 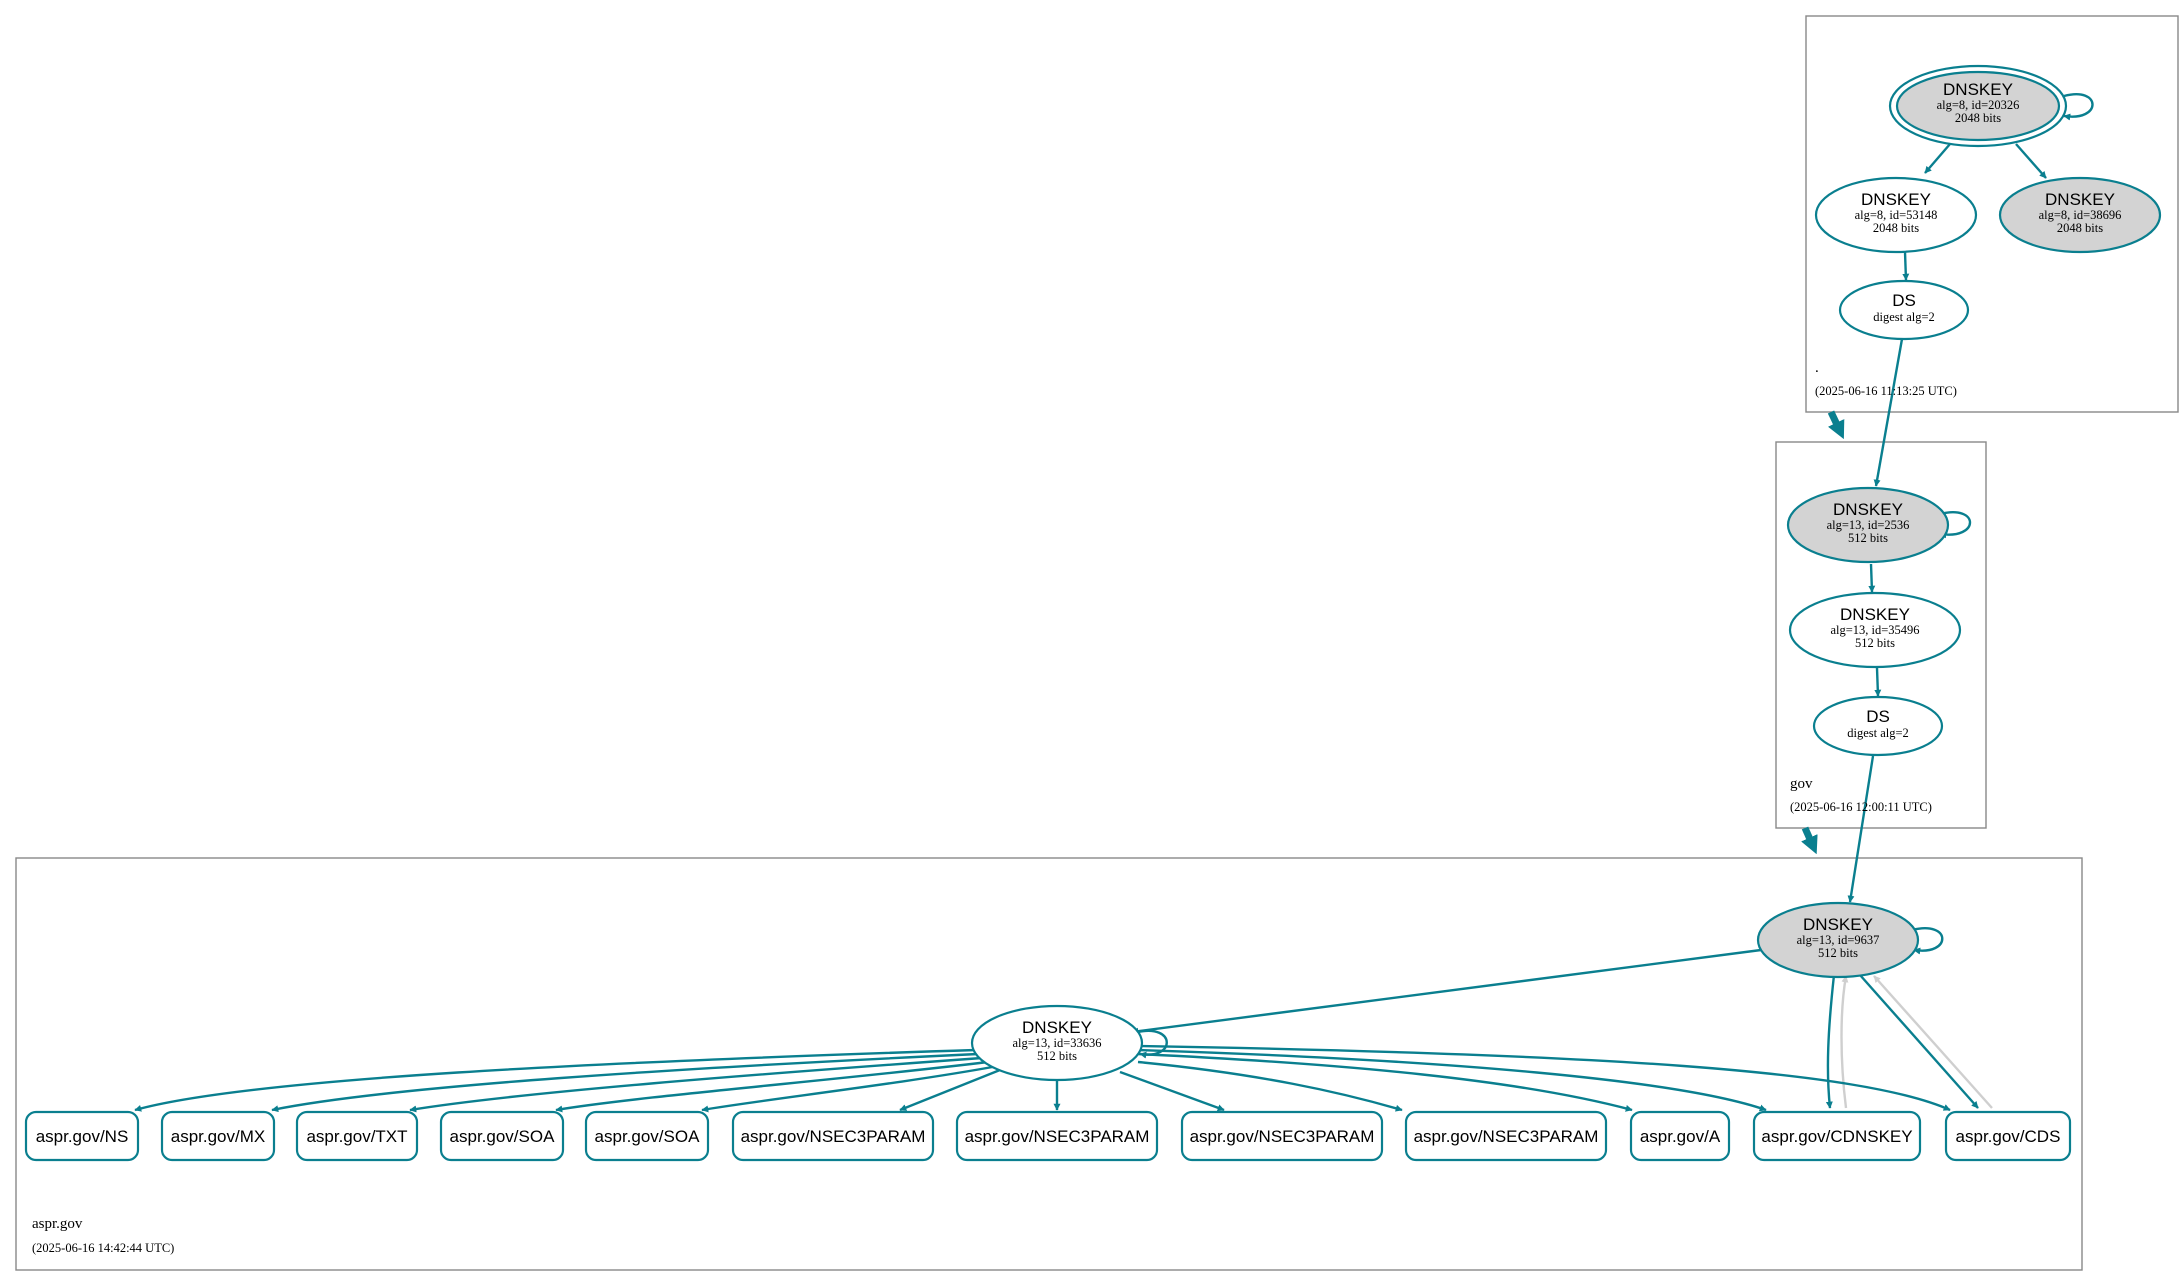 I want to click on aspr-zsk-detail: alg=13, id=33636, so click(x=1056, y=1043).